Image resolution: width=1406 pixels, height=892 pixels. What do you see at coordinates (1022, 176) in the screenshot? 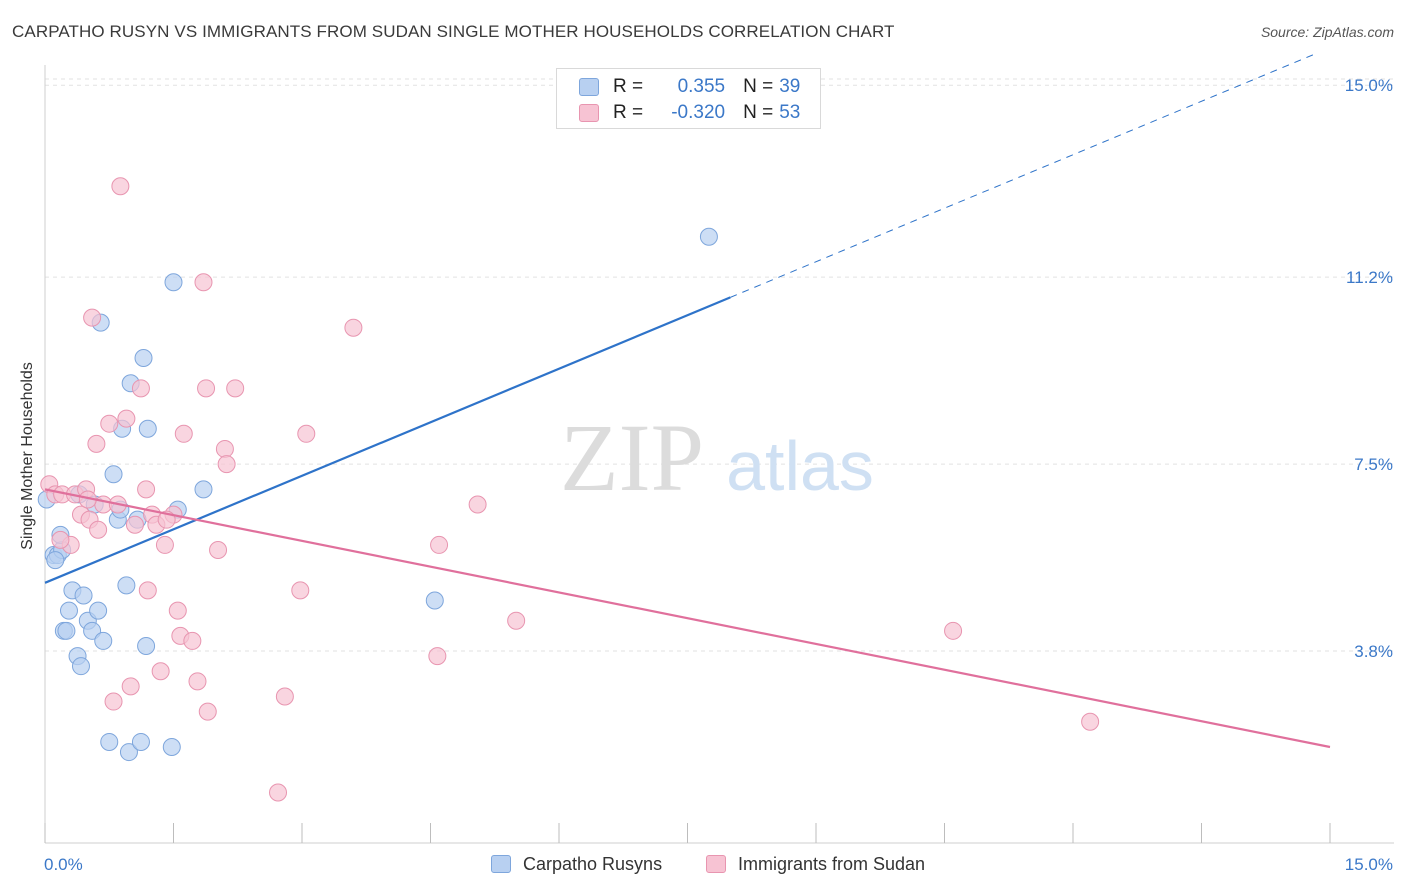
I see `carpatho-trendline-extension` at bounding box center [1022, 176].